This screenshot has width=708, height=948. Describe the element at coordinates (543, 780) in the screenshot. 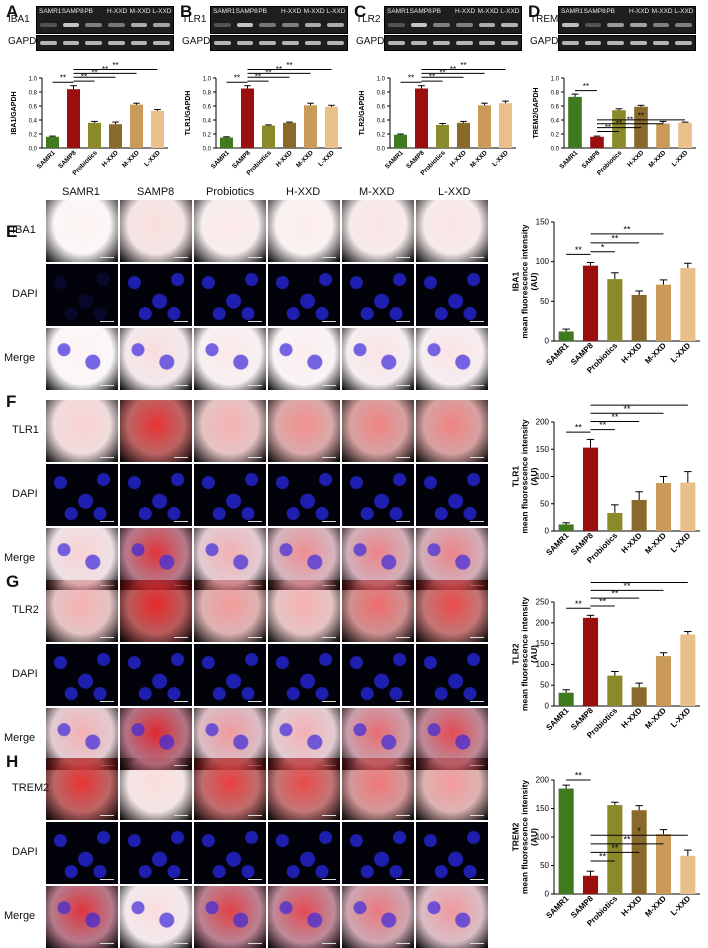

I see `y-tick-label: 200` at that location.